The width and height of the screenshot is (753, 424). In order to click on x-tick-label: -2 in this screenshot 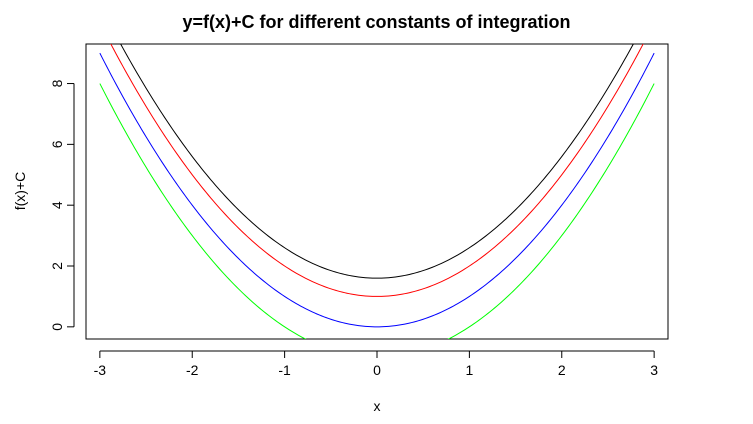, I will do `click(192, 370)`.